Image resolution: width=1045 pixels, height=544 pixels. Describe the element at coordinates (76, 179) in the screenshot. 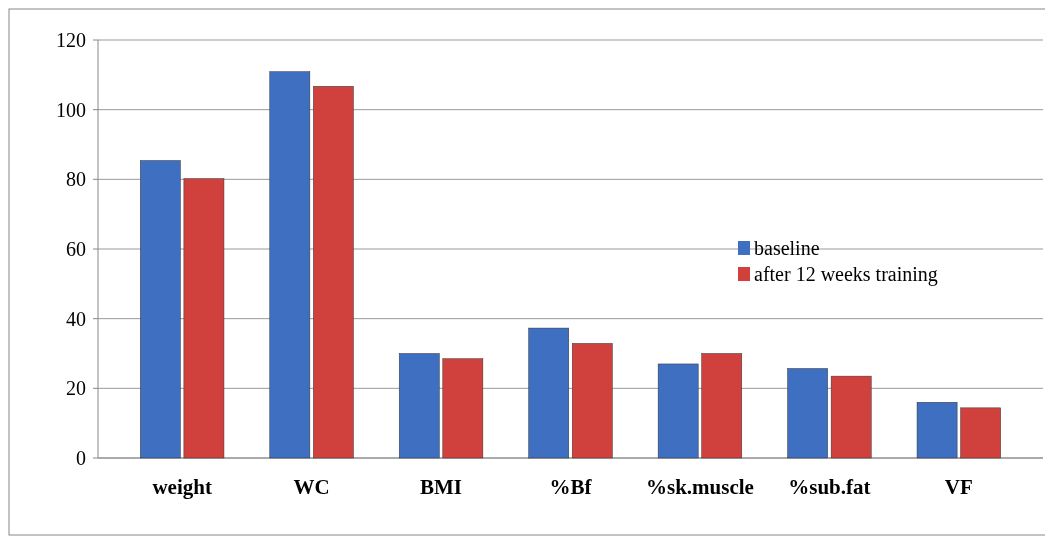

I see `y-tick-label: 80` at that location.